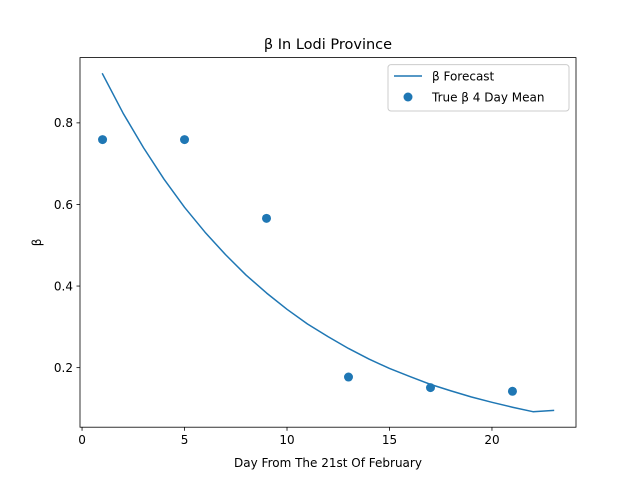 Image resolution: width=640 pixels, height=484 pixels. I want to click on x-tick-label: 20, so click(491, 440).